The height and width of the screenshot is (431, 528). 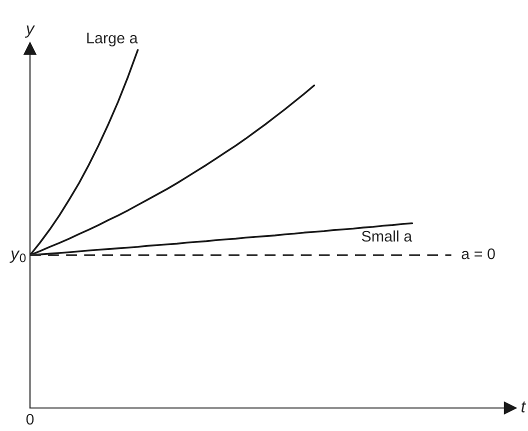 I want to click on text: y$_{0}$, so click(x=18, y=256).